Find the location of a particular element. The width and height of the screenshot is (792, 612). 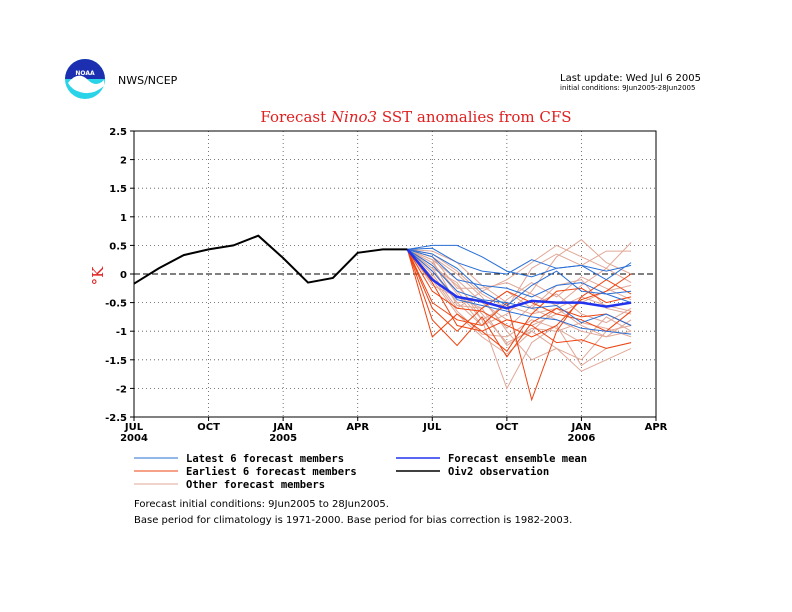

y-tick-label-0: 2.5 is located at coordinates (118, 132).